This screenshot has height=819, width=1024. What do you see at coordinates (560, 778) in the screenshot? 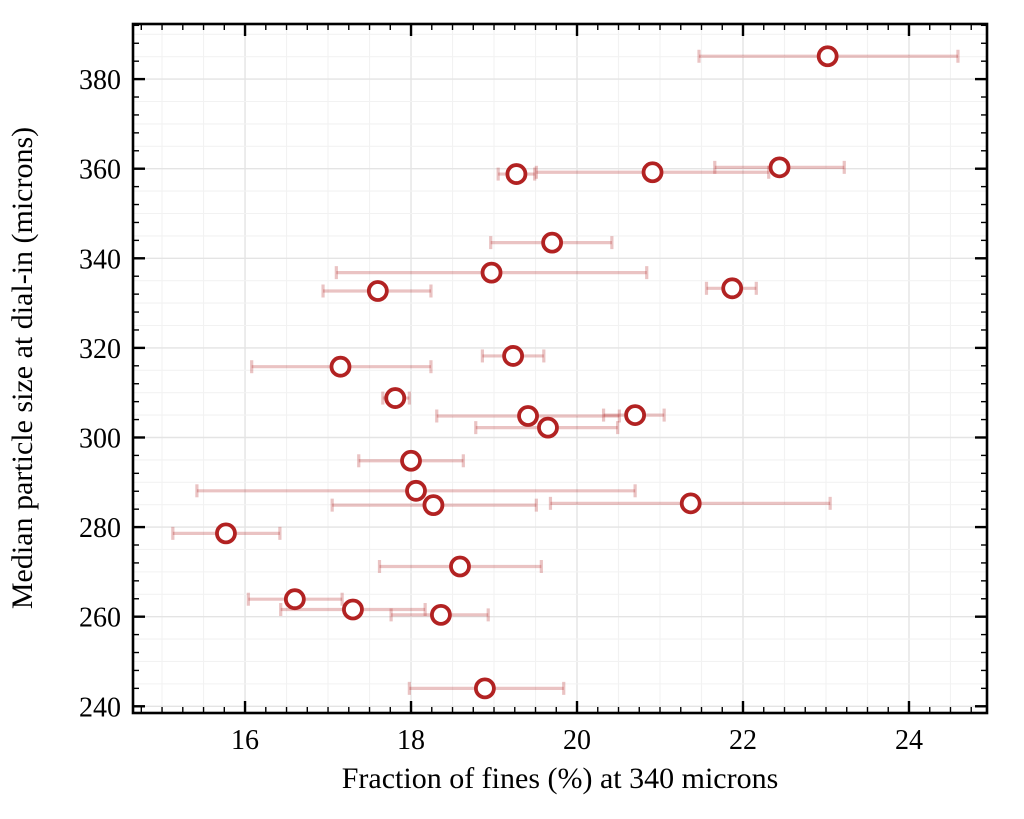
I see `x-axis-label: Fraction of fines (%) at 340 microns` at bounding box center [560, 778].